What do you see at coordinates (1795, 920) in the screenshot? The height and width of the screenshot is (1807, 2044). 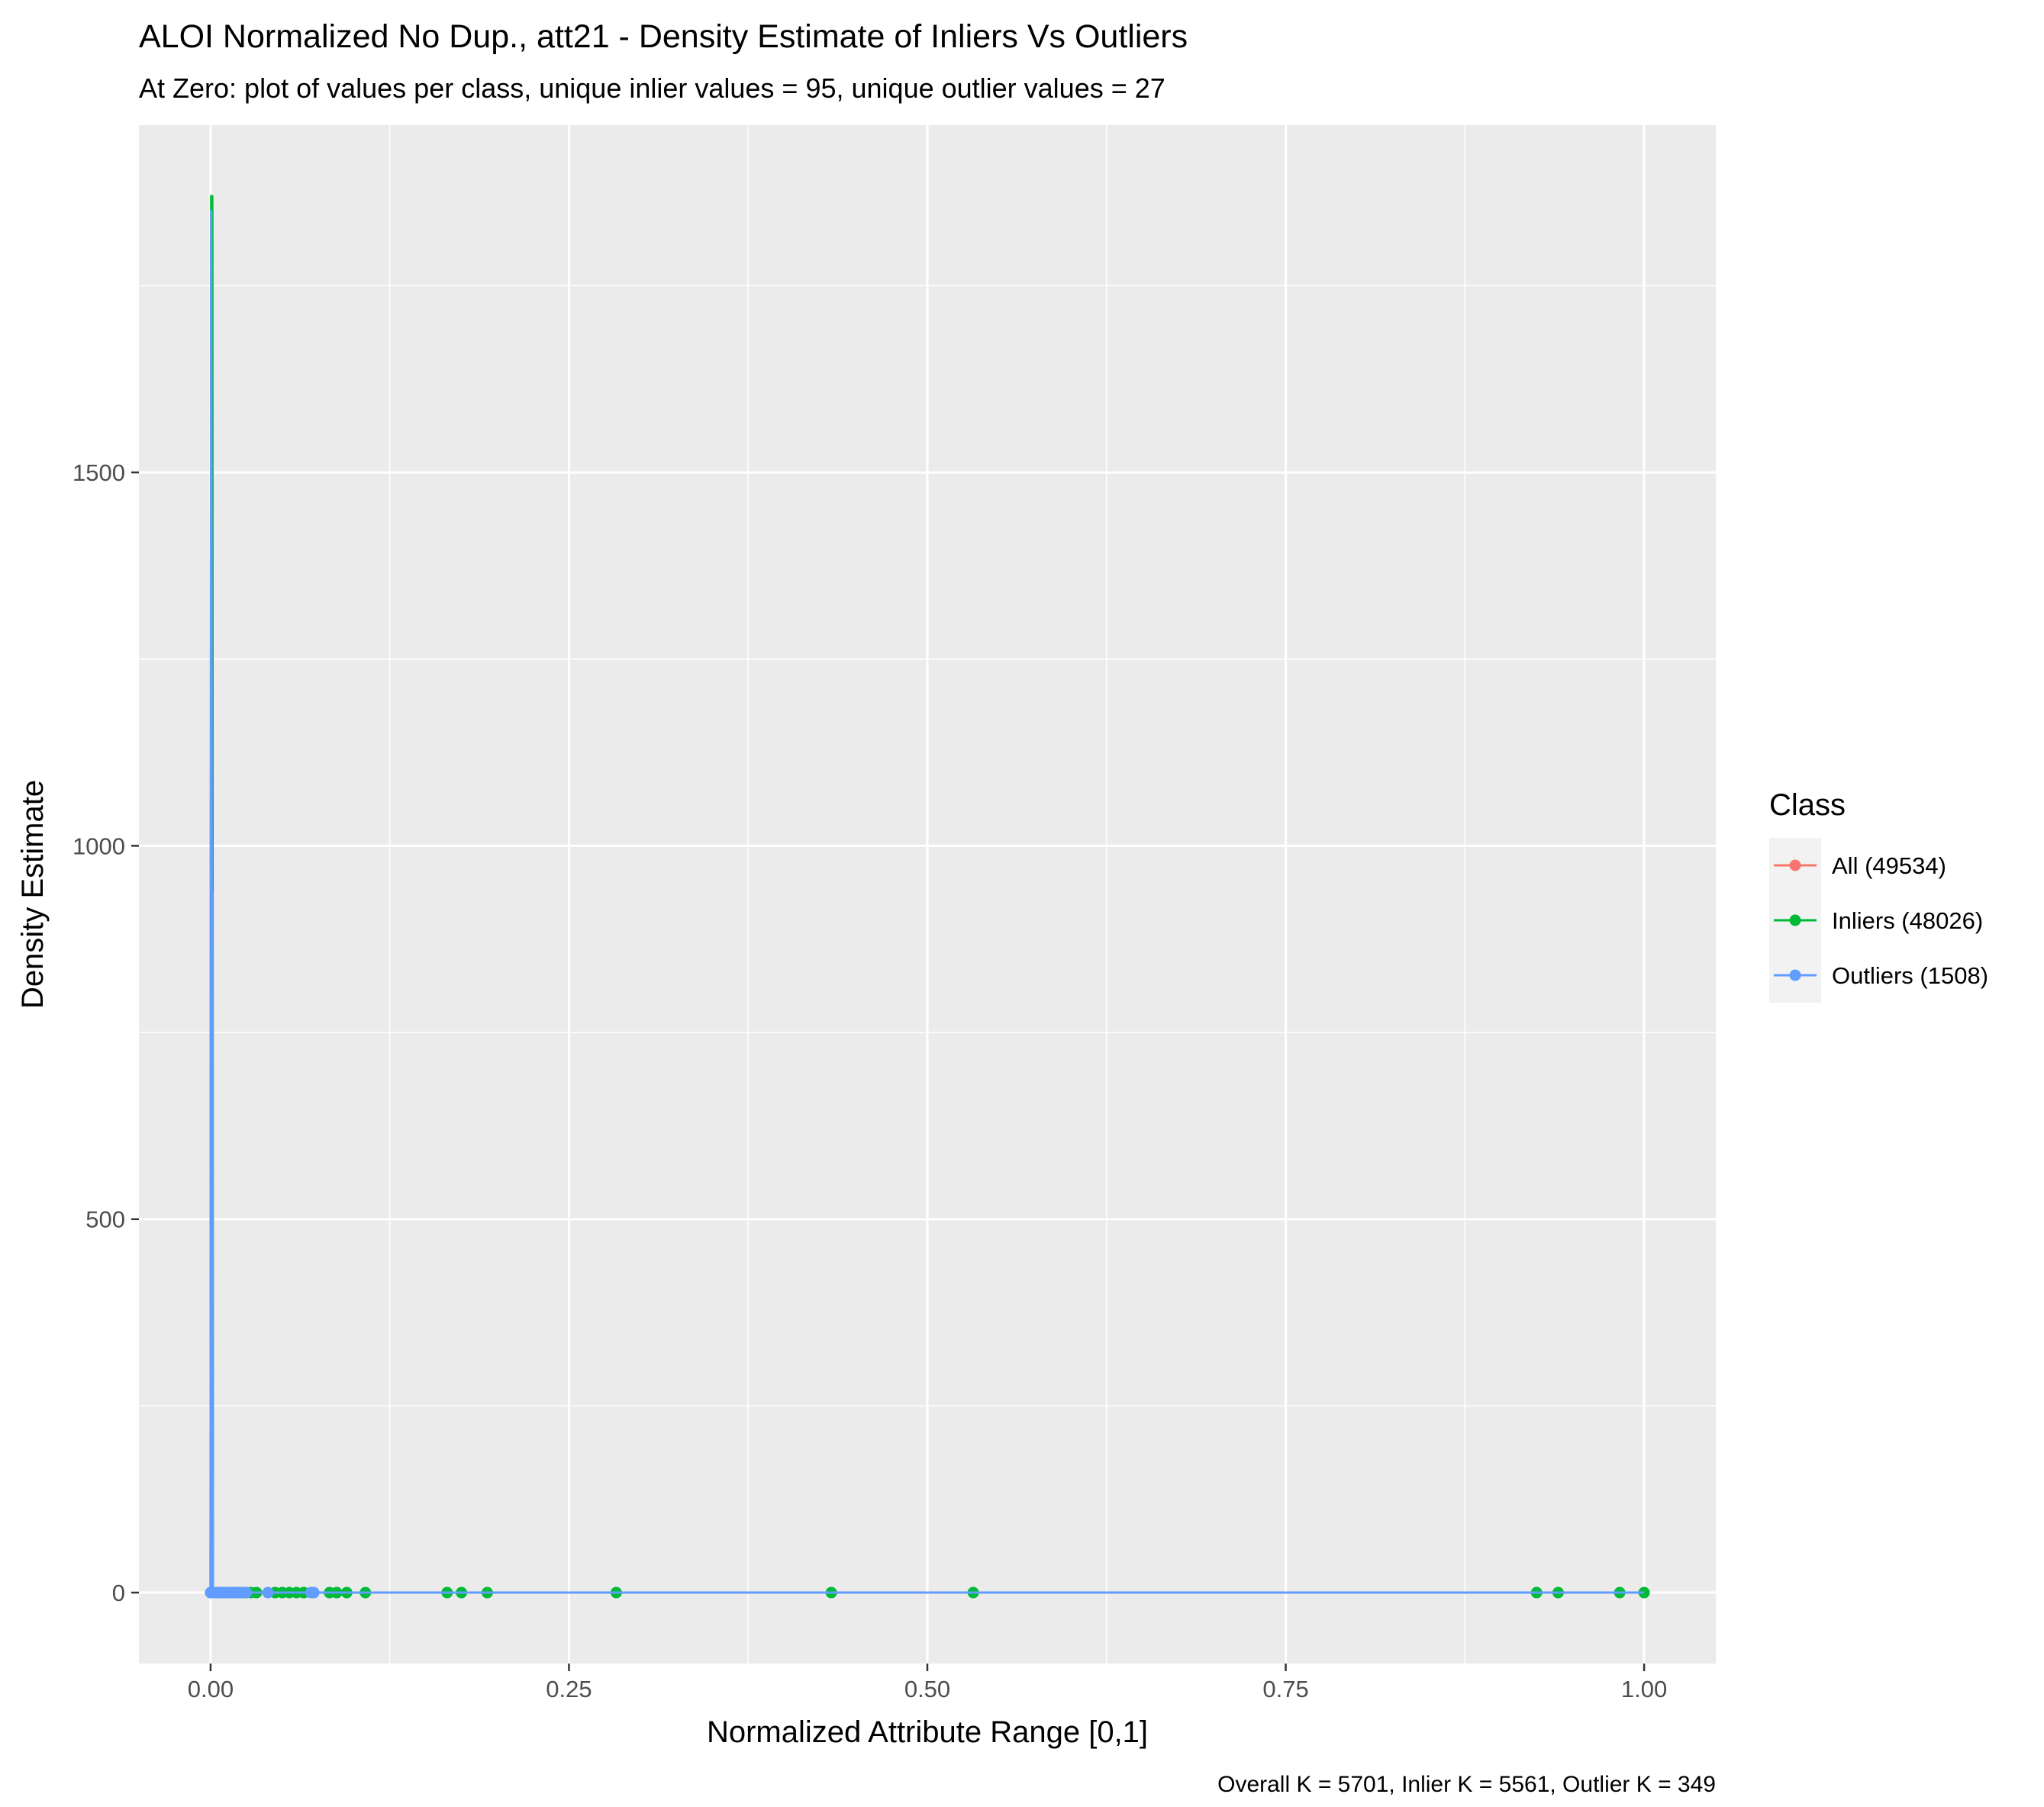 I see `legend-key-point-inliers` at bounding box center [1795, 920].